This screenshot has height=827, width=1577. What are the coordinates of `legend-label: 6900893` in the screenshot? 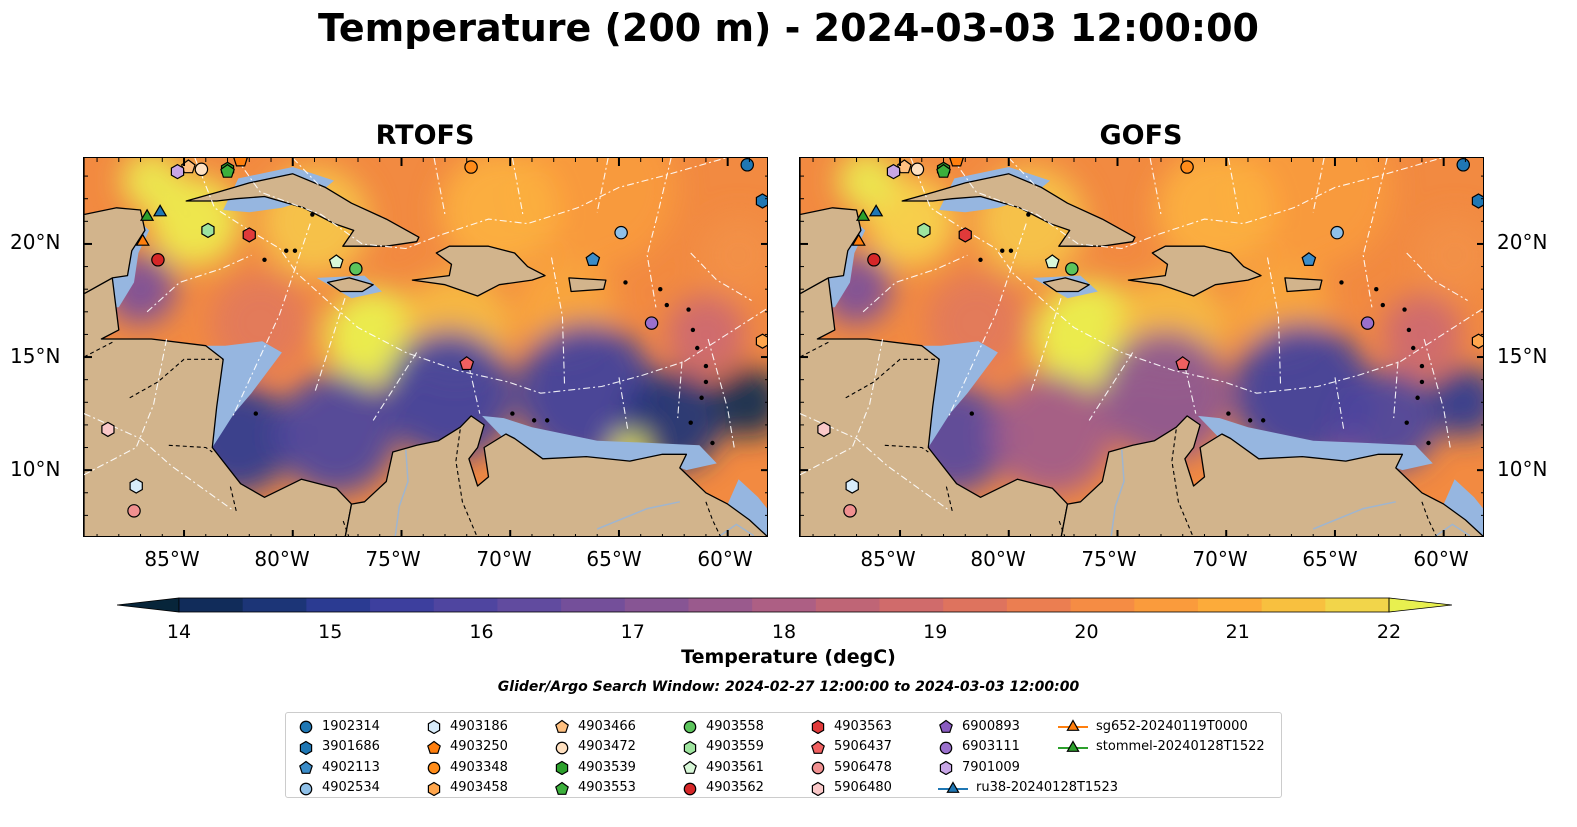 It's located at (991, 726).